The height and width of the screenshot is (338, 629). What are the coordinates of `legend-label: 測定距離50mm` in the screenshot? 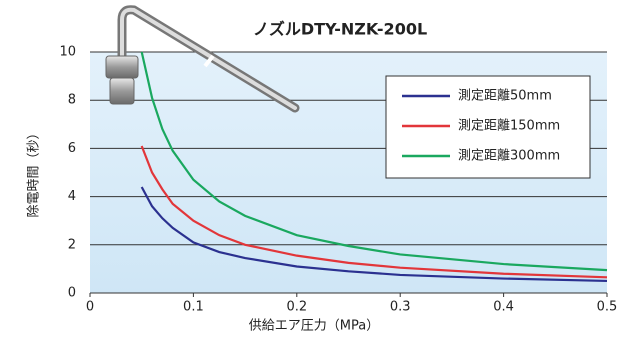 It's located at (505, 96).